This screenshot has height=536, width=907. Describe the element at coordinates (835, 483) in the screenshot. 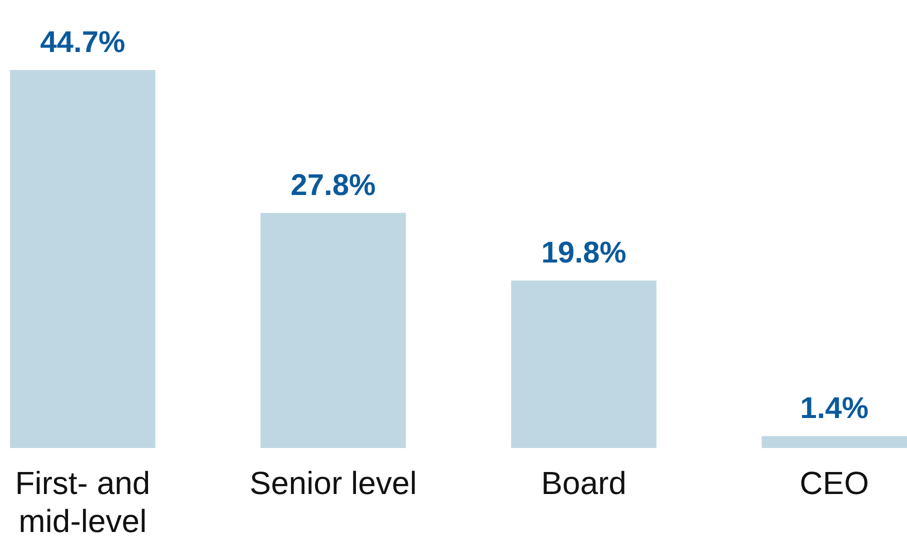

I see `x-tick-label: CEO` at that location.